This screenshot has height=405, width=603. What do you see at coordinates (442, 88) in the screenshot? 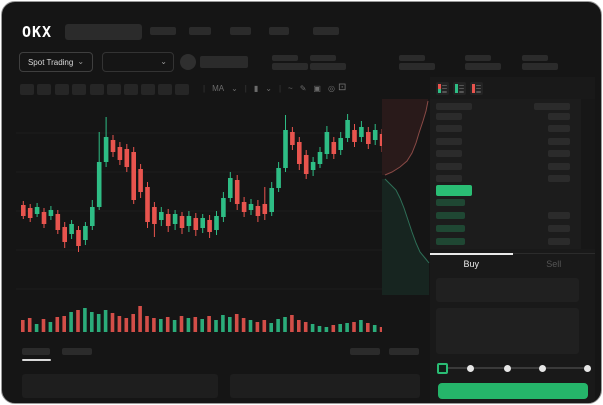
I see `book-all-icon` at bounding box center [442, 88].